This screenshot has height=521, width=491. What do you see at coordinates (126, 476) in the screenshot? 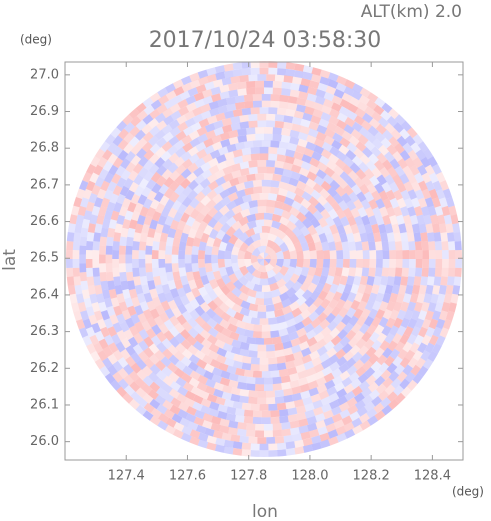
I see `x-tick-label: 127.4` at bounding box center [126, 476].